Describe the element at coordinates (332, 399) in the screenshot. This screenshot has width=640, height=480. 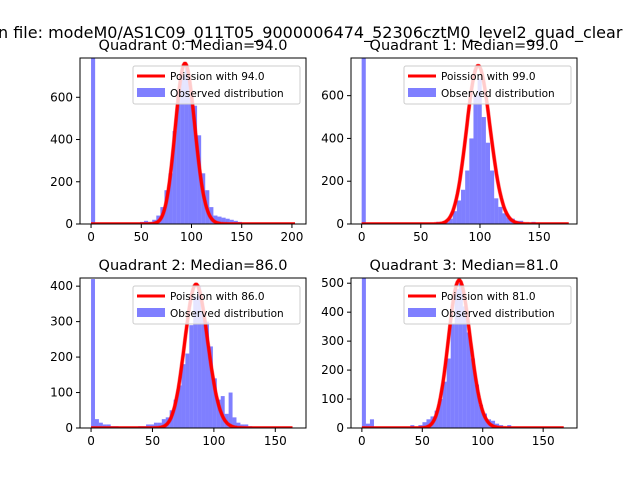
I see `y-tick-label: 100` at that location.